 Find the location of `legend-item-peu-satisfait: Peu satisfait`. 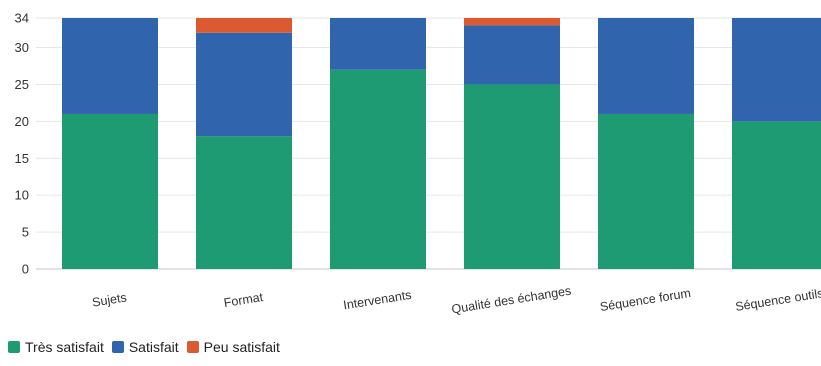

legend-item-peu-satisfait: Peu satisfait is located at coordinates (233, 347).